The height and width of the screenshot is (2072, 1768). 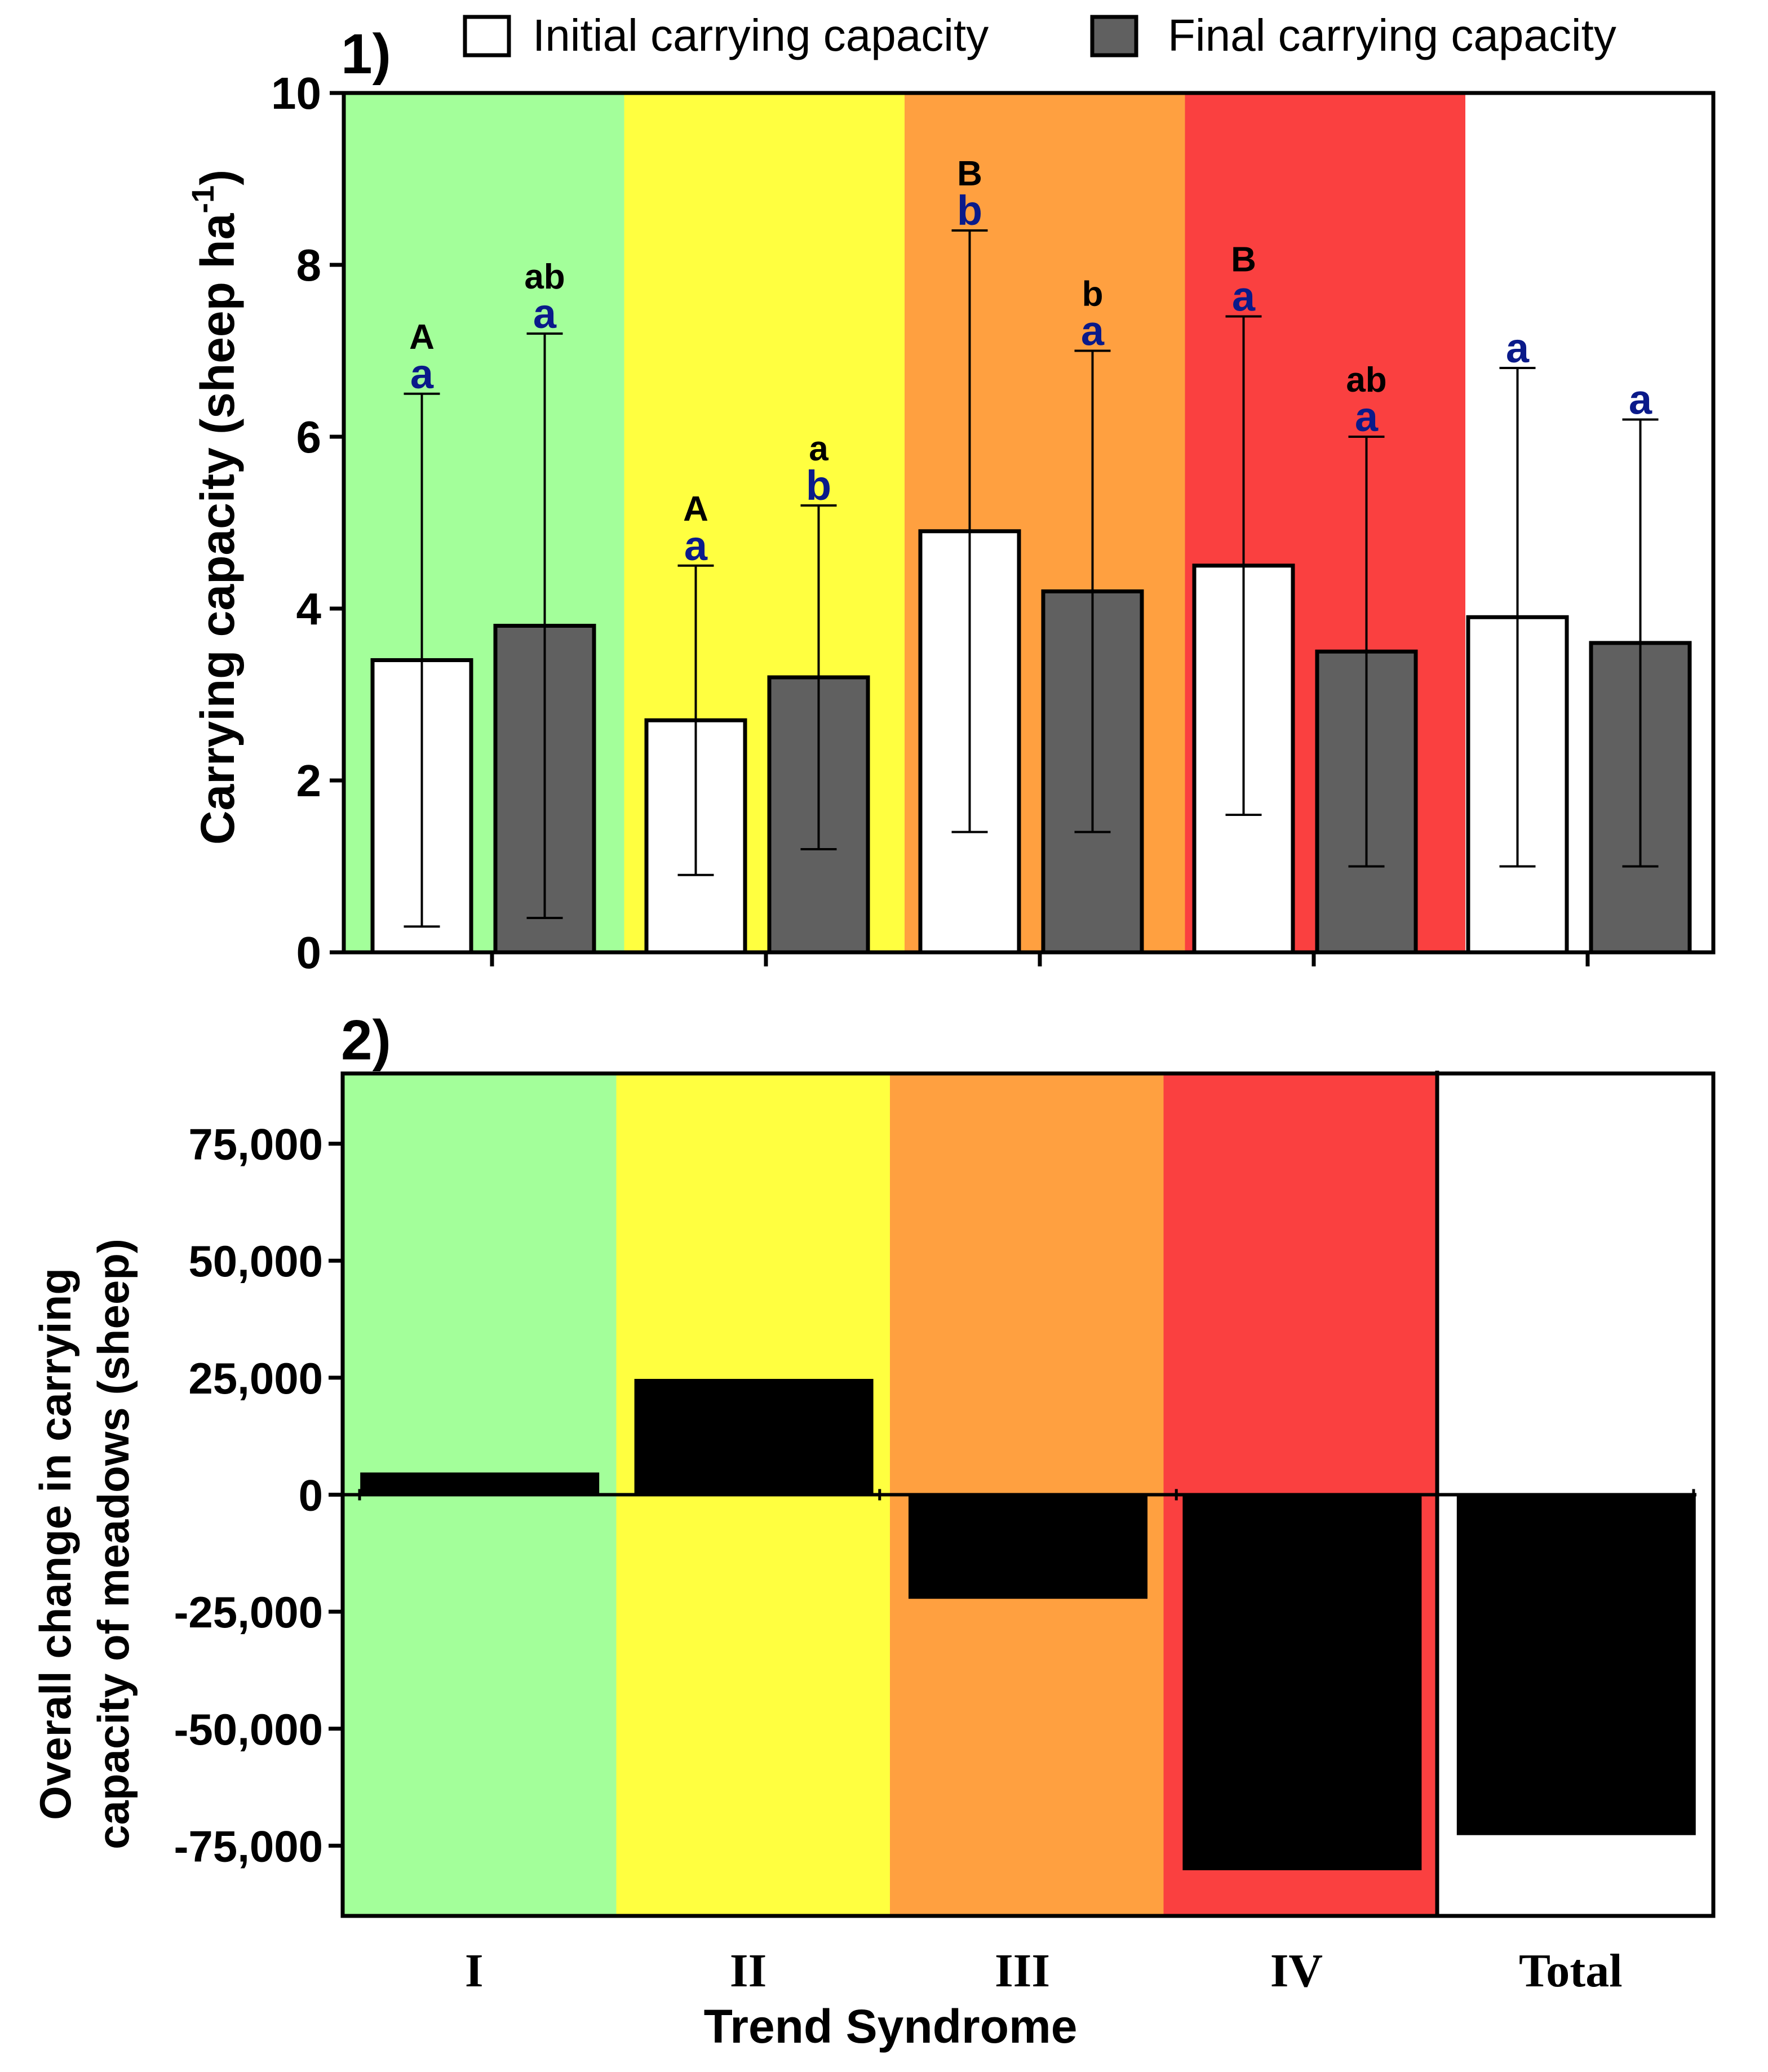 I want to click on change-bar-III, so click(x=1028, y=1546).